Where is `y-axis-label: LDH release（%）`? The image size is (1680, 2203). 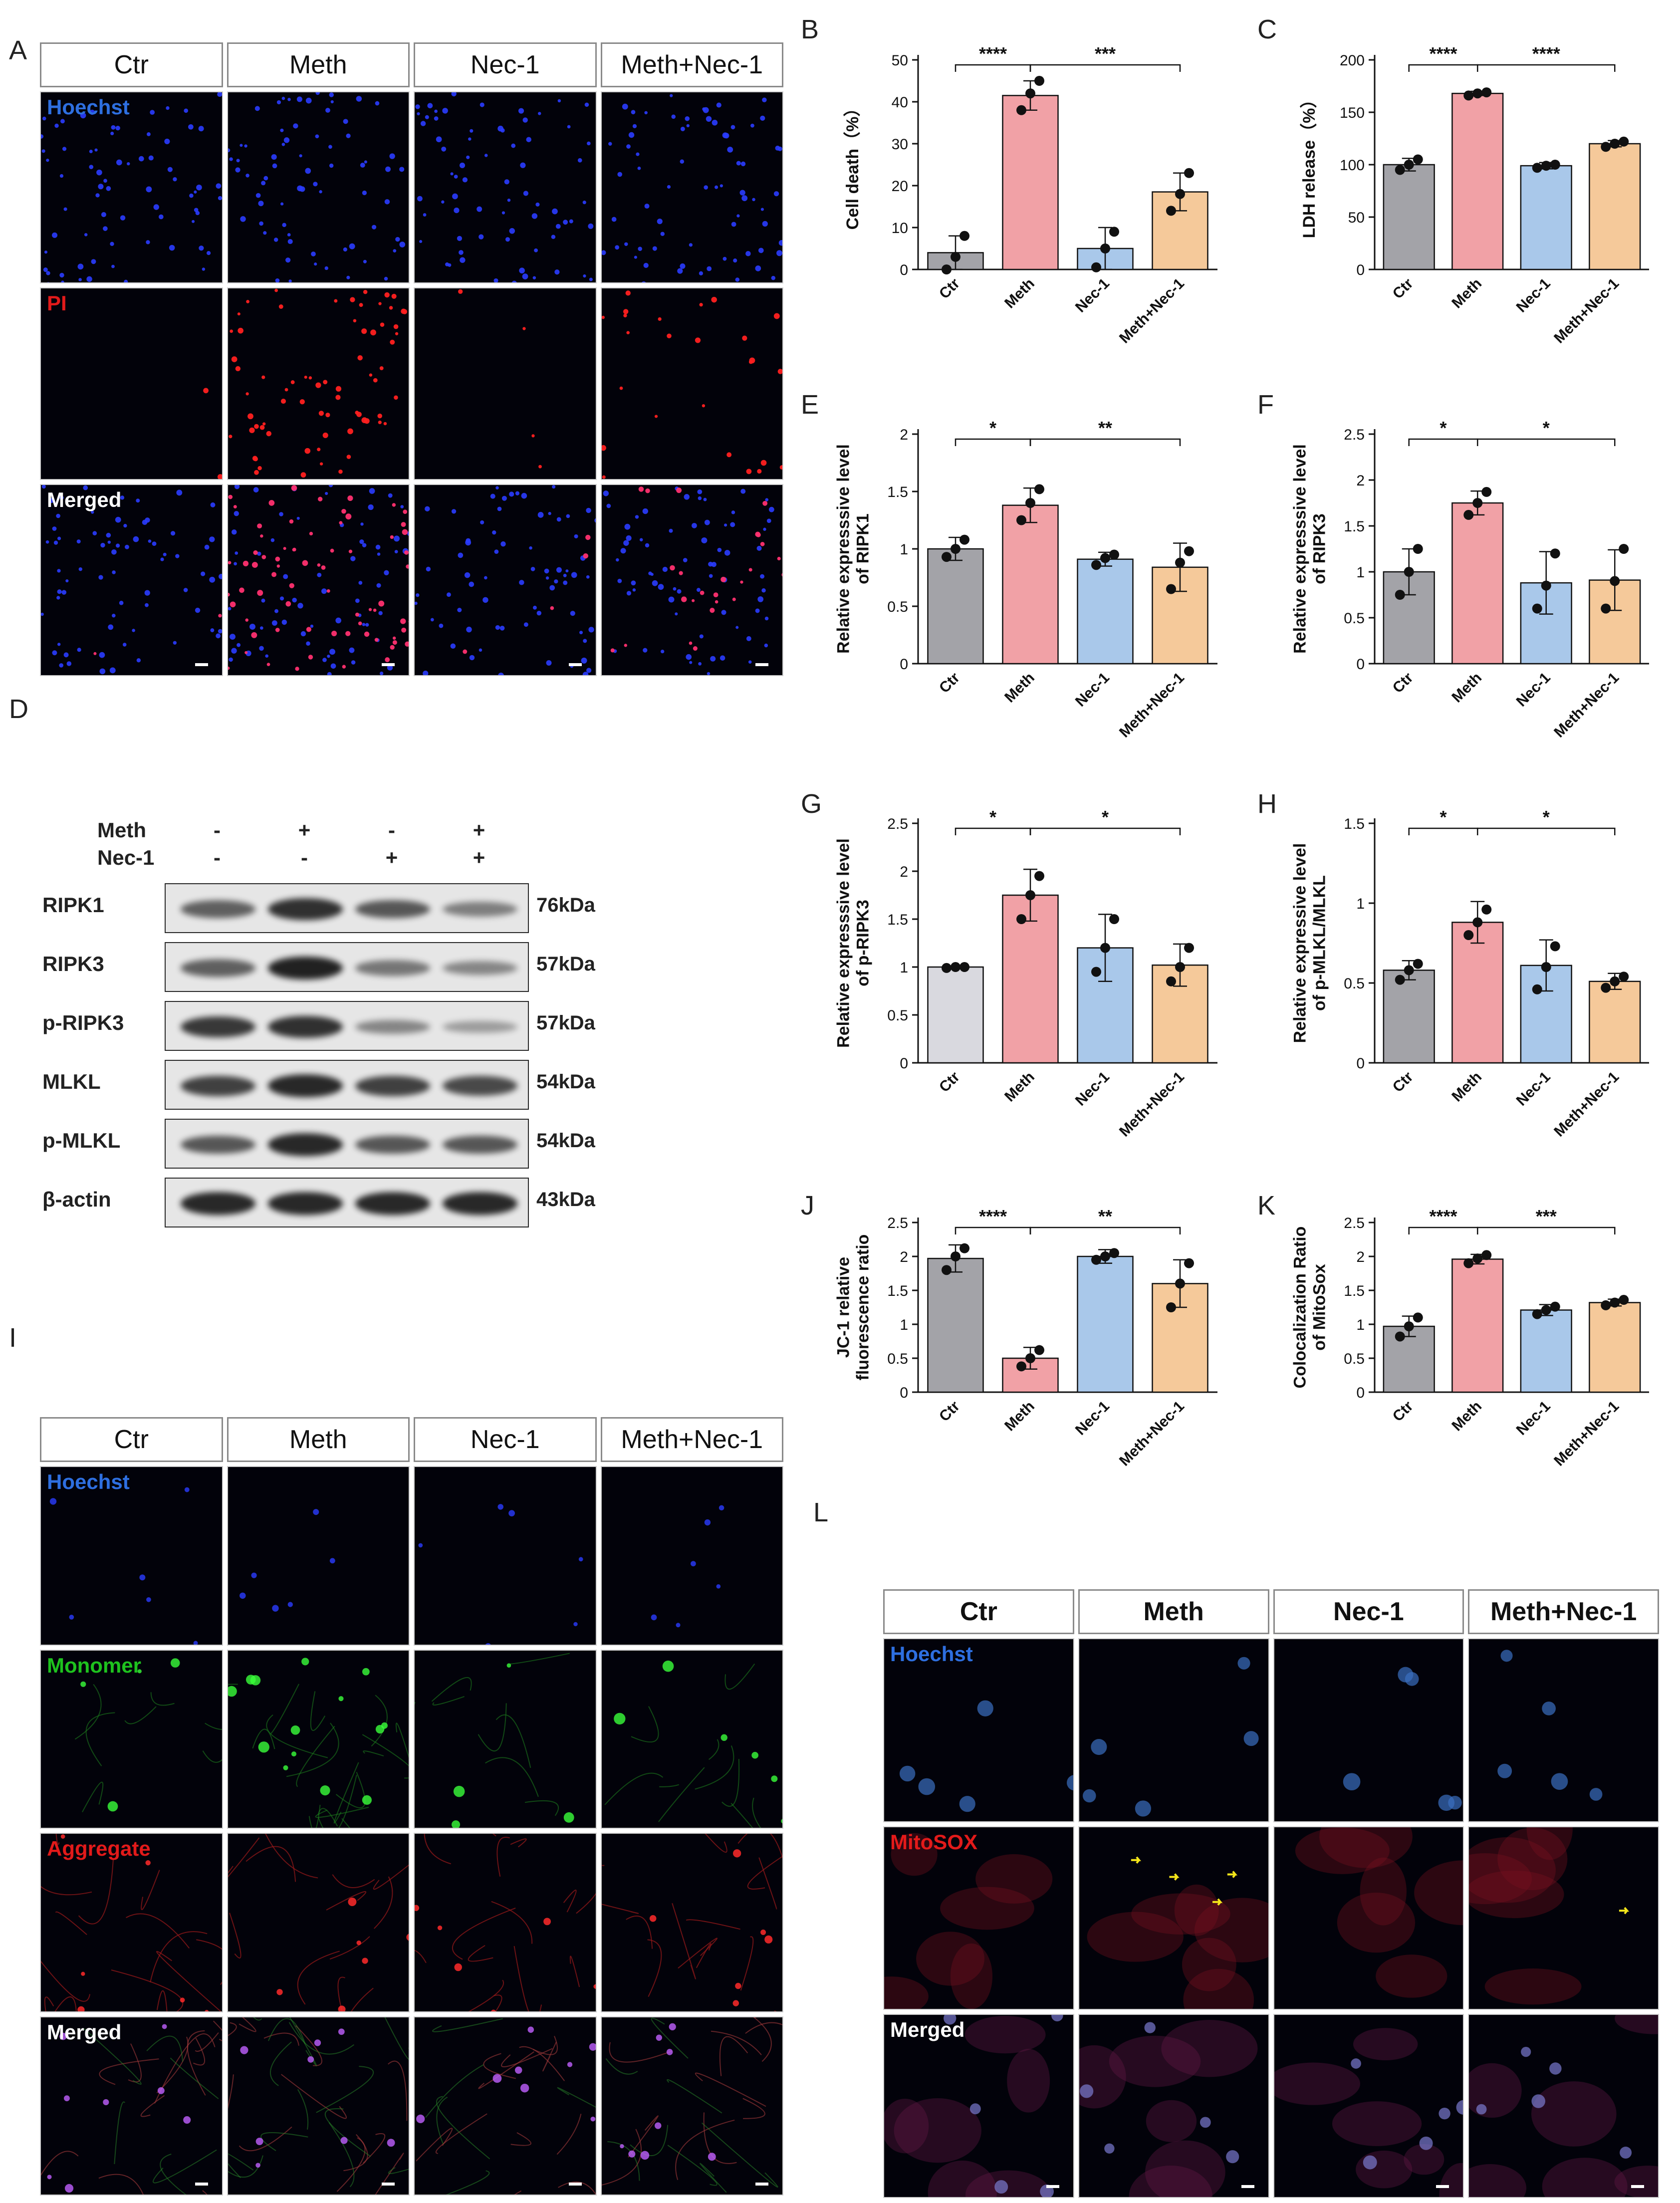
y-axis-label: LDH release（%） is located at coordinates (1309, 165).